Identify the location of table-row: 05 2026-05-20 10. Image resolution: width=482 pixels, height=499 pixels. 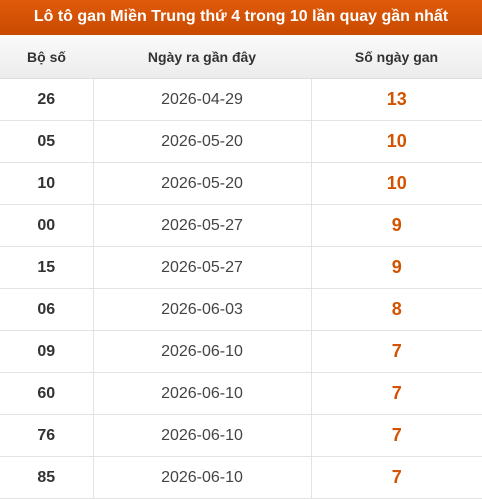
(241, 141).